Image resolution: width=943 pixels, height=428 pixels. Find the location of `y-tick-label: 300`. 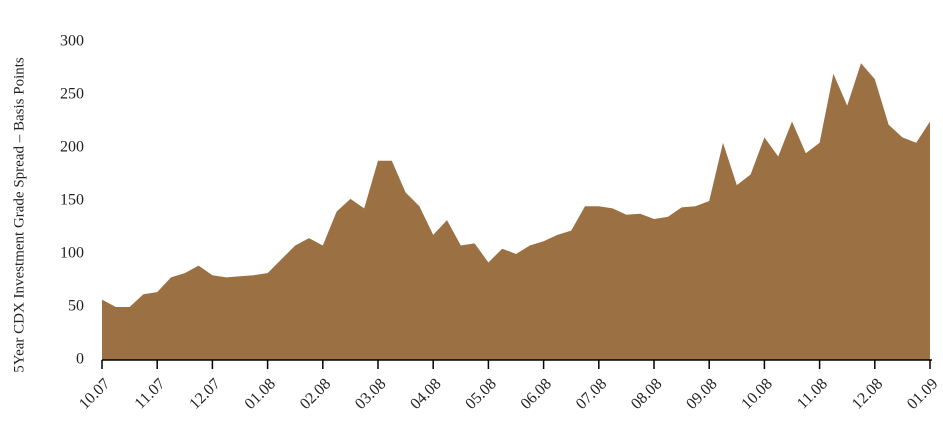

y-tick-label: 300 is located at coordinates (72, 41).